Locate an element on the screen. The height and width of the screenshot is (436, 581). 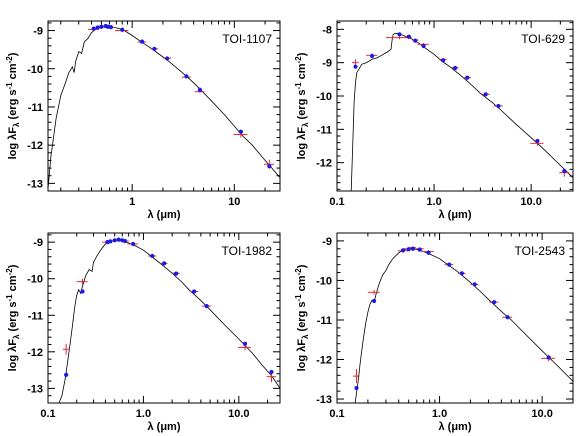
panel-title: TOI-629 is located at coordinates (543, 39).